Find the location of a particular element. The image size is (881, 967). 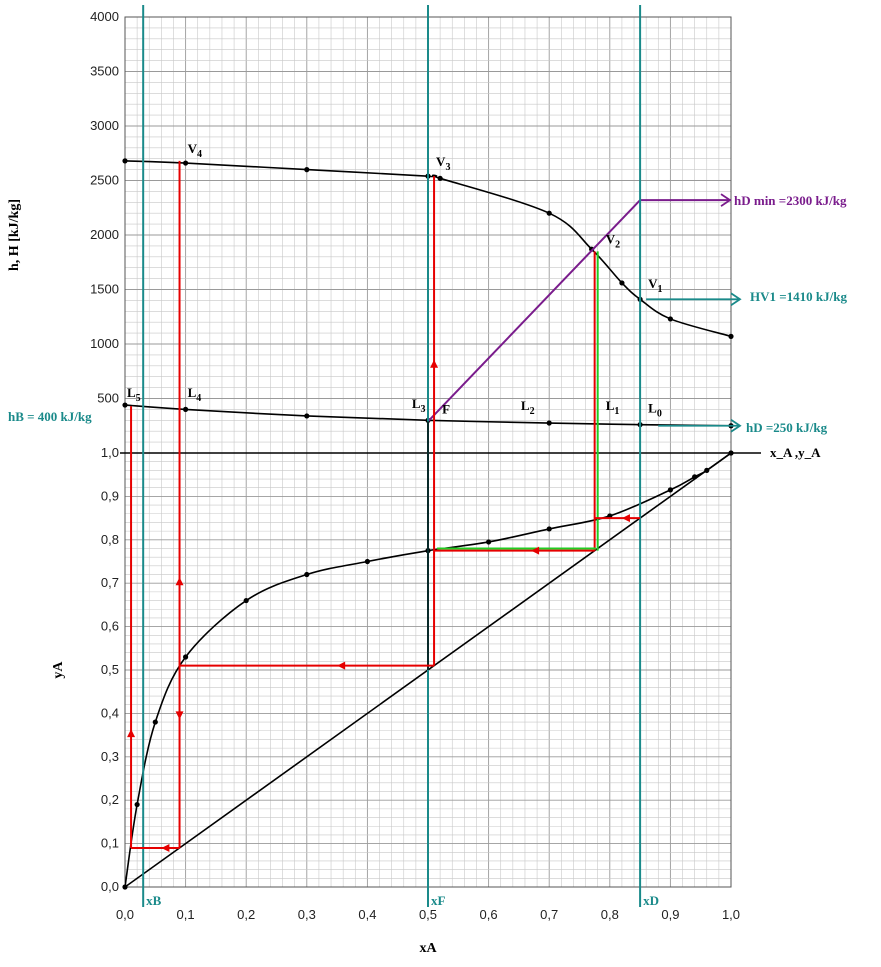

arrow-hd-head is located at coordinates (736, 426).